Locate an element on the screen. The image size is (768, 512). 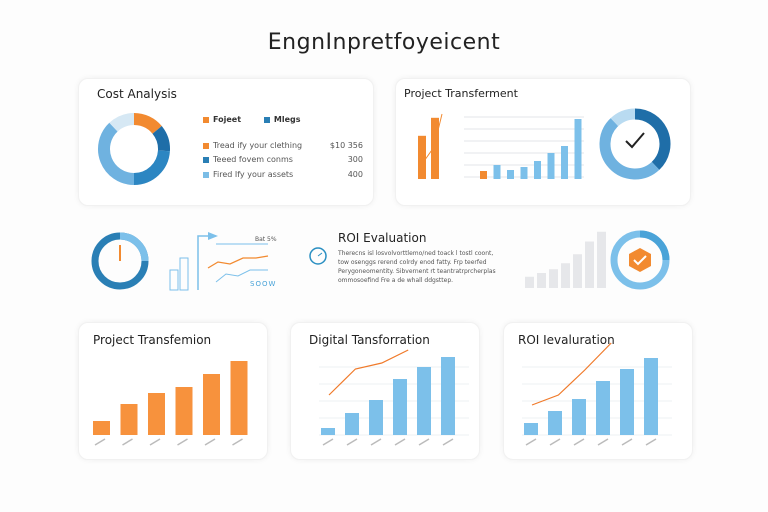
legend-swatch-orange is located at coordinates (206, 119).